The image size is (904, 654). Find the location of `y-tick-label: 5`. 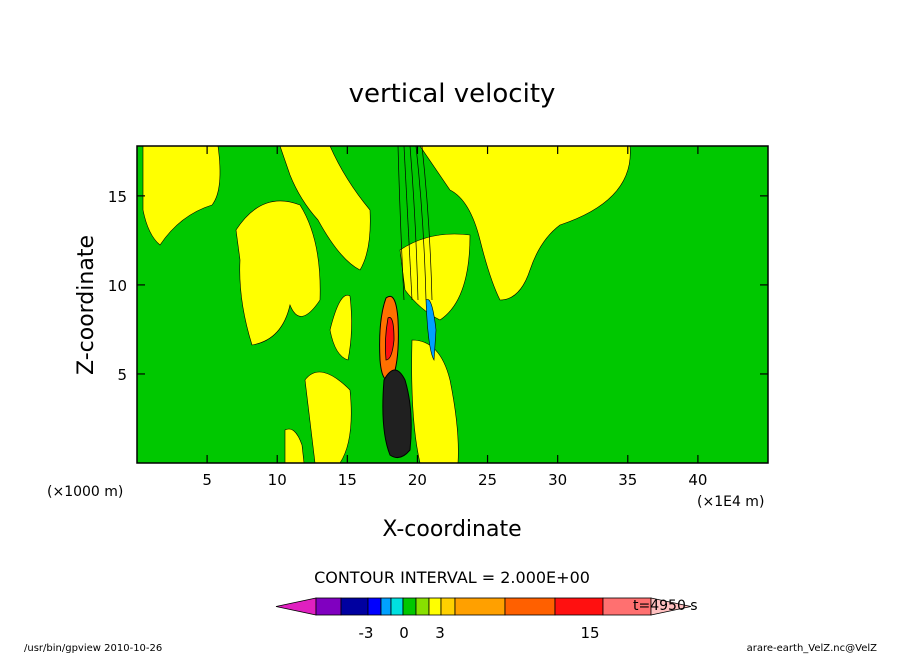

y-tick-label: 5 is located at coordinates (122, 375).